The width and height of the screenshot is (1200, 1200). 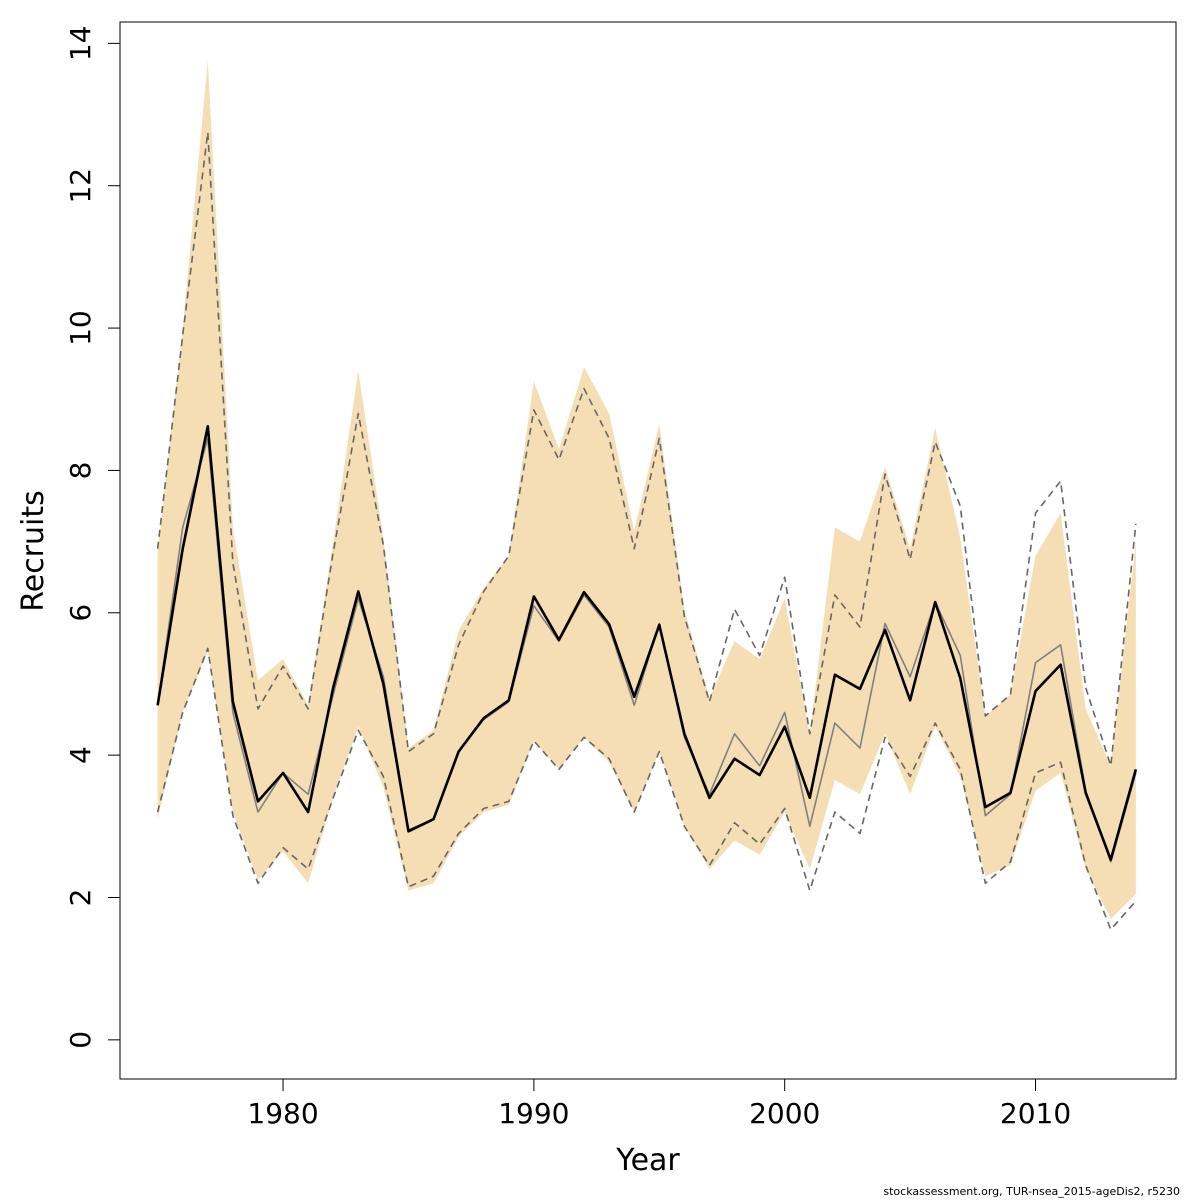 I want to click on x-tick-label: 1990, so click(x=533, y=1113).